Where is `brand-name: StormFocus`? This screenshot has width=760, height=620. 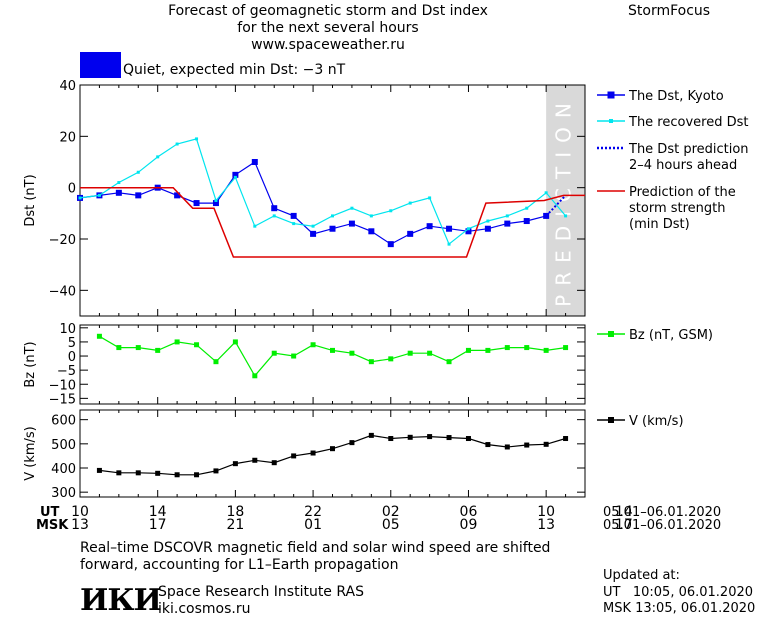
brand-name: StormFocus is located at coordinates (669, 11).